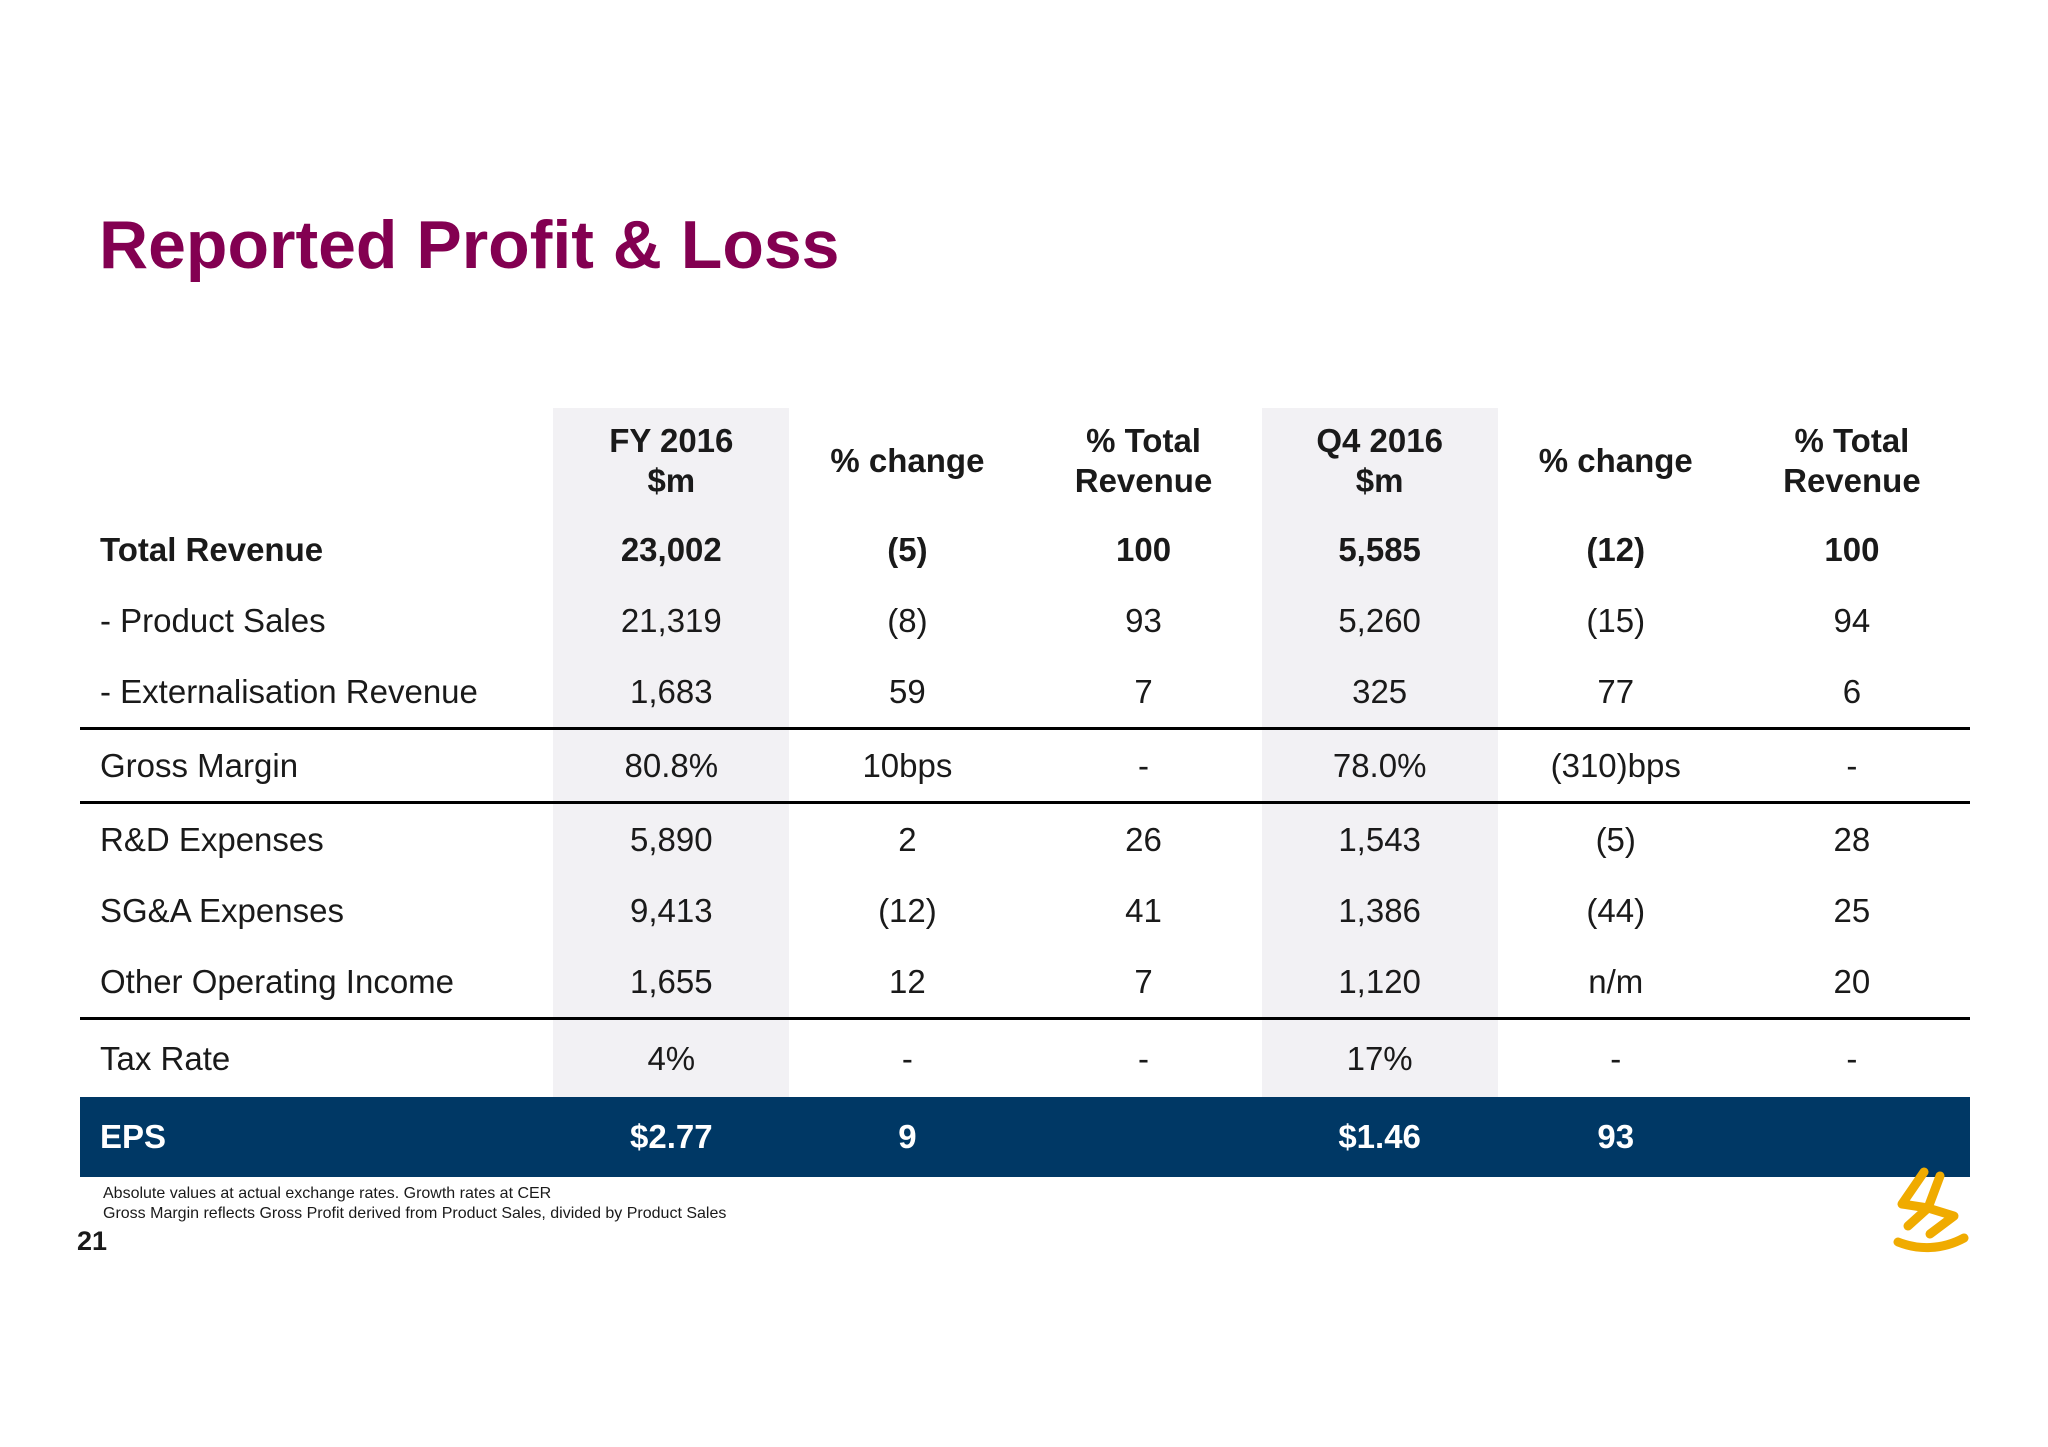 Image resolution: width=2048 pixels, height=1447 pixels. Describe the element at coordinates (671, 620) in the screenshot. I see `cell: 21,319` at that location.